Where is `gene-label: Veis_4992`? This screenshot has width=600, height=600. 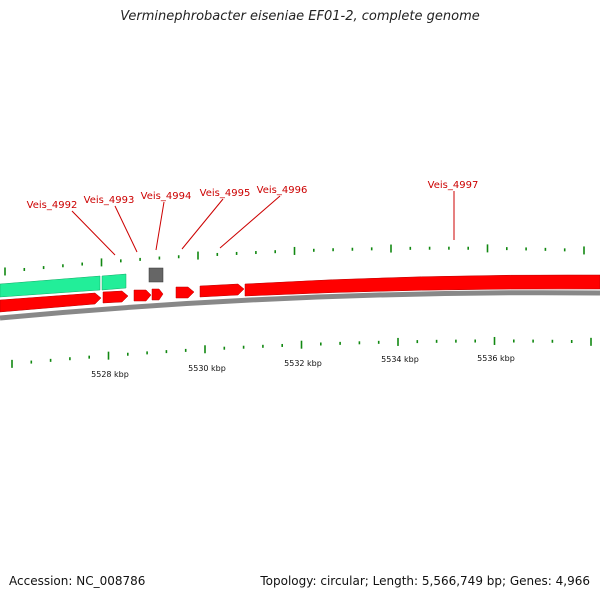
gene-label: Veis_4992 is located at coordinates (52, 205).